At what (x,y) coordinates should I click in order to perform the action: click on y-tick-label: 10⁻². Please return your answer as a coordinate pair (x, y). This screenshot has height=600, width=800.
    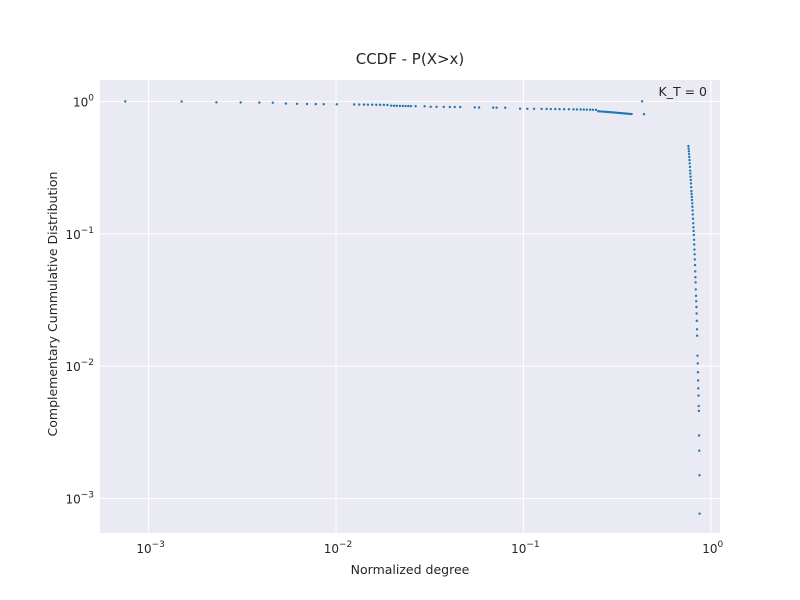
    Looking at the image, I should click on (79, 366).